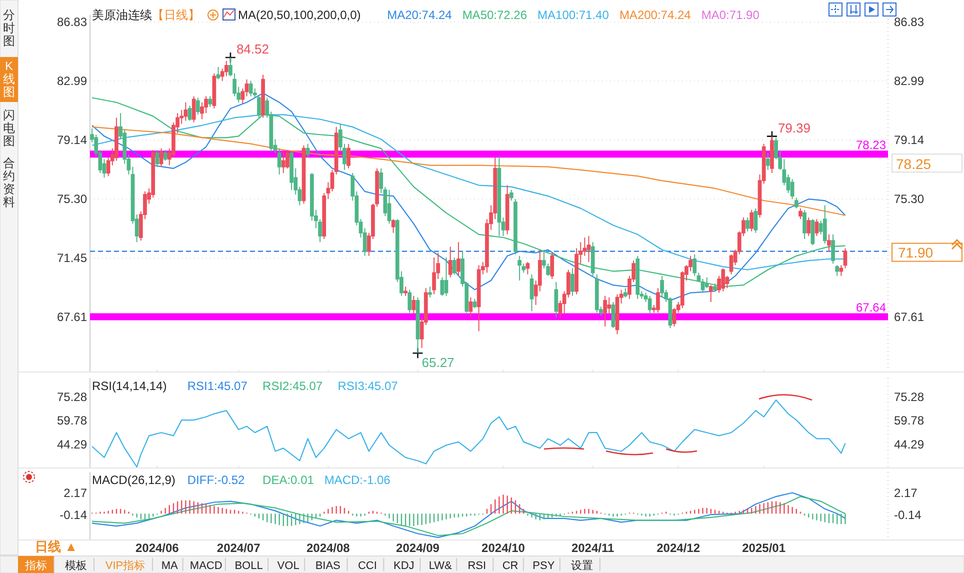 This screenshot has height=573, width=964. Describe the element at coordinates (9, 79) in the screenshot. I see `text: K线图` at that location.